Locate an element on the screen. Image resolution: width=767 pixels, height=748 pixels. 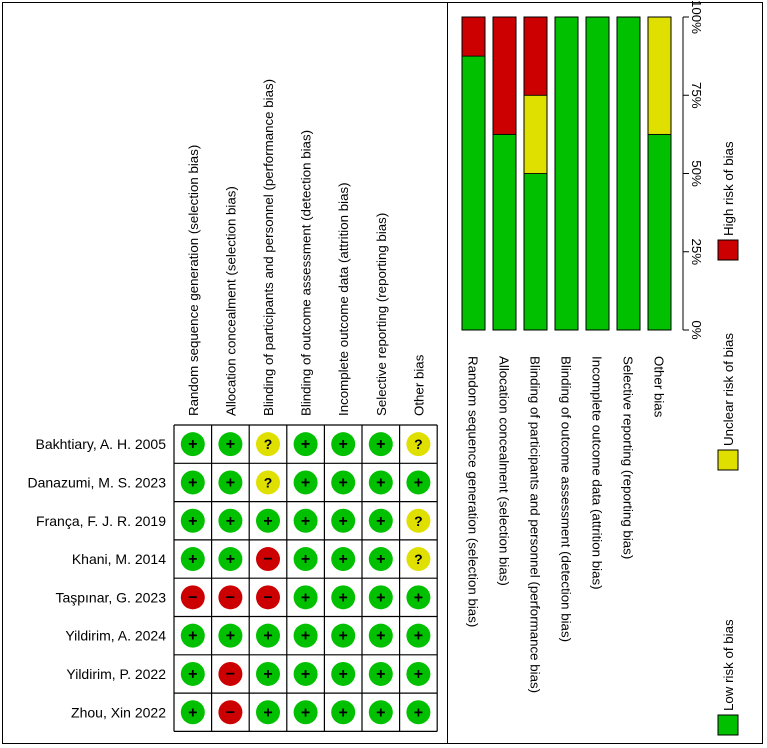
axis-tick-label: 100% is located at coordinates (696, 17).